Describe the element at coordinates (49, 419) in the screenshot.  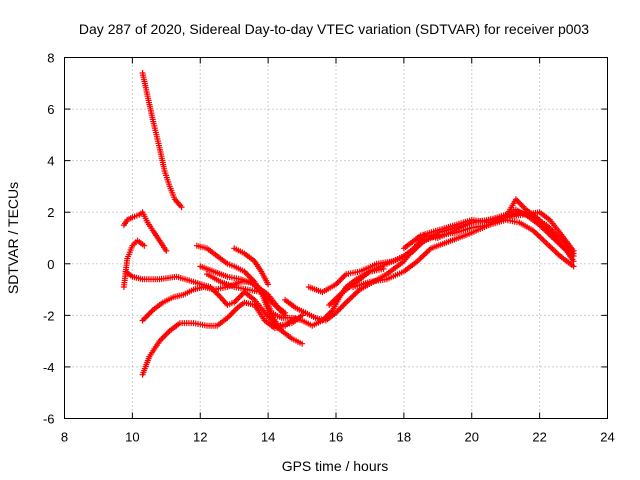
I see `y-tick-label: -6` at that location.